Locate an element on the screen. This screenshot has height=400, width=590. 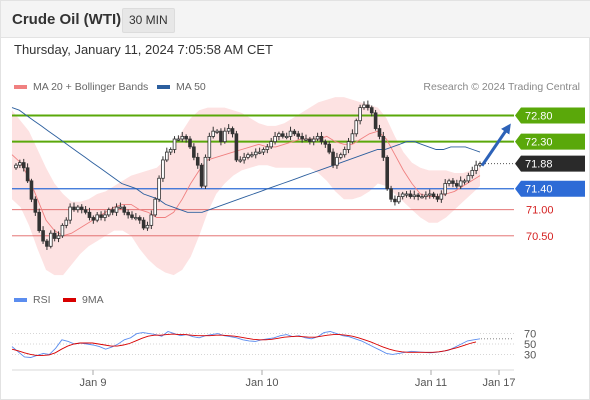
legend-bollinger: MA 20 + Bollinger Bands is located at coordinates (81, 87).